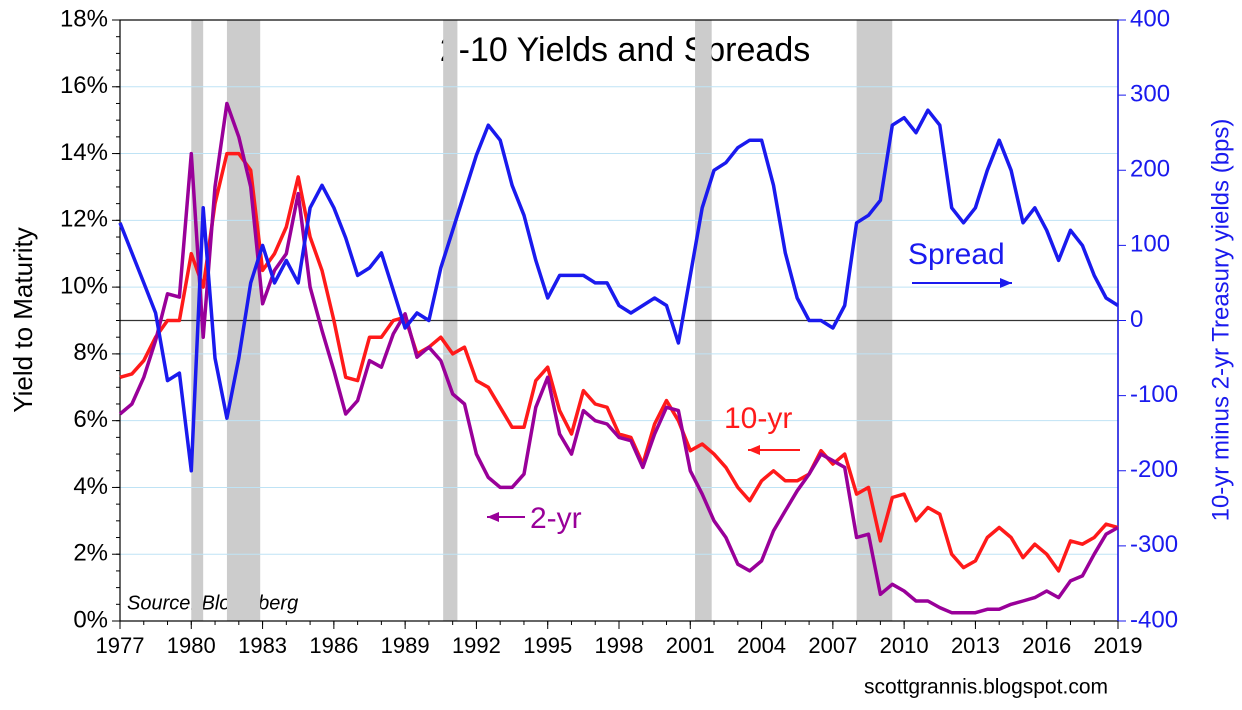 This screenshot has height=710, width=1242. I want to click on y-tick-label: 2%, so click(90, 553).